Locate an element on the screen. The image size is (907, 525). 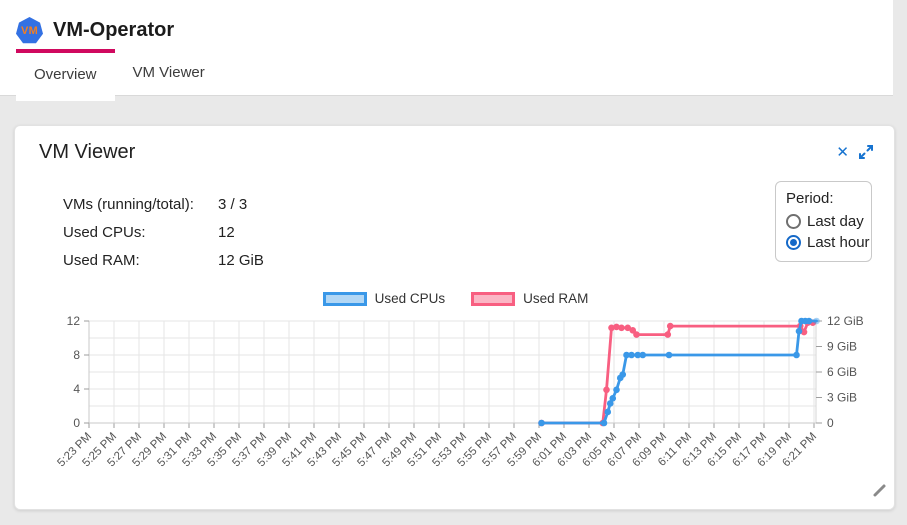
radio-last-hour: Last hour is located at coordinates (828, 242).